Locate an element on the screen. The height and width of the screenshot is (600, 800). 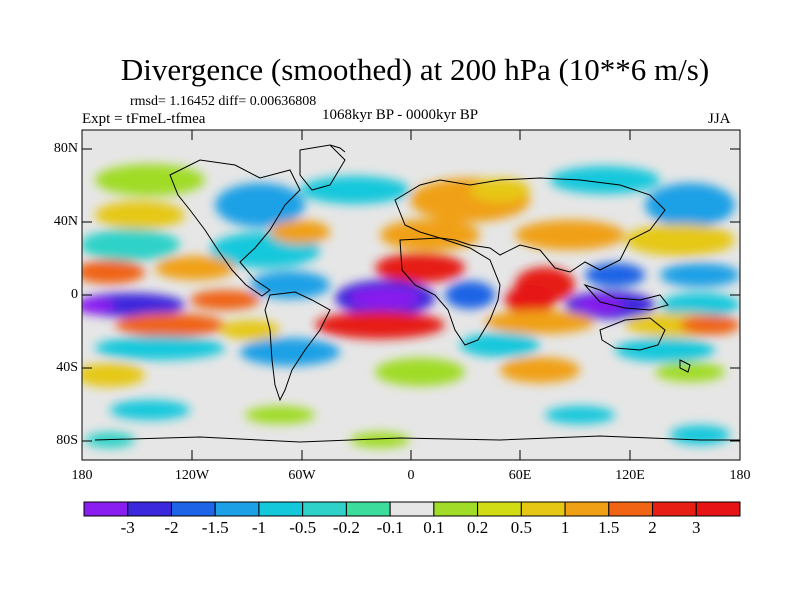
colorbar-label: 0.1 is located at coordinates (434, 527).